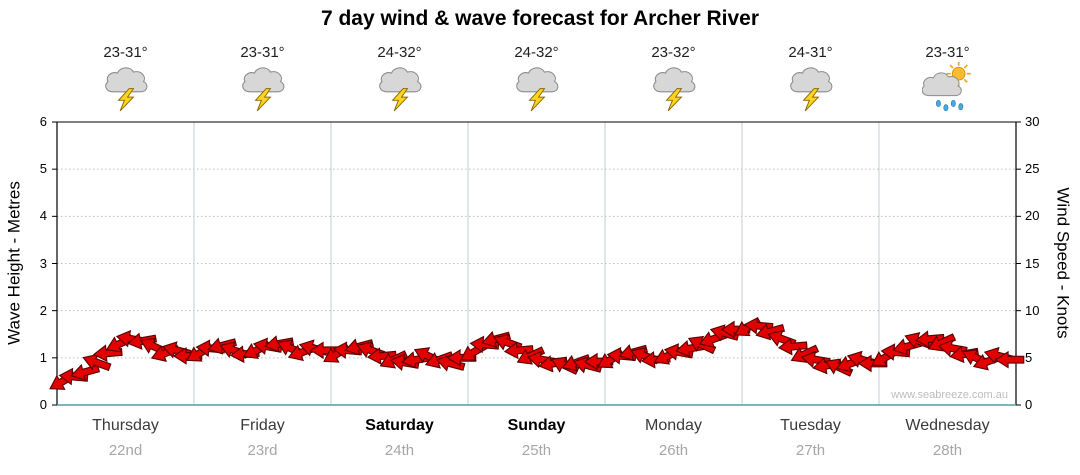 The height and width of the screenshot is (475, 1080). What do you see at coordinates (43, 169) in the screenshot?
I see `left-axis-tick-label: 5` at bounding box center [43, 169].